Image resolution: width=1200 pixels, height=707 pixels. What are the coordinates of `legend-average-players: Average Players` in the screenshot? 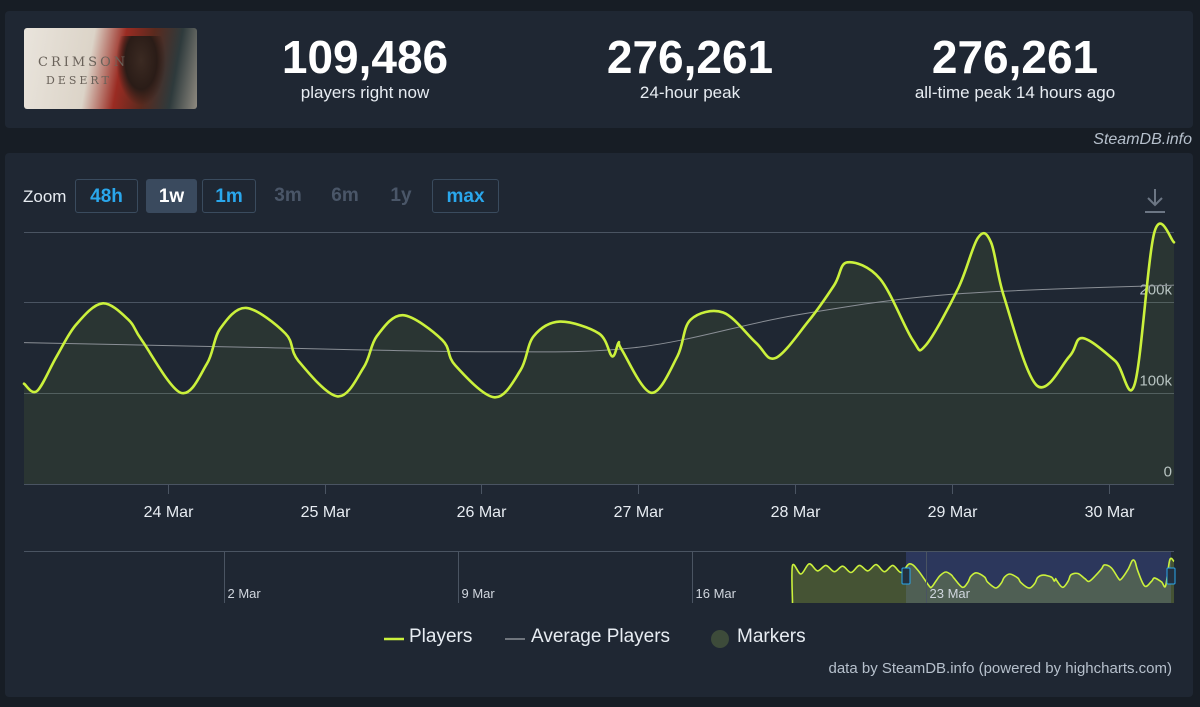 It's located at (601, 636).